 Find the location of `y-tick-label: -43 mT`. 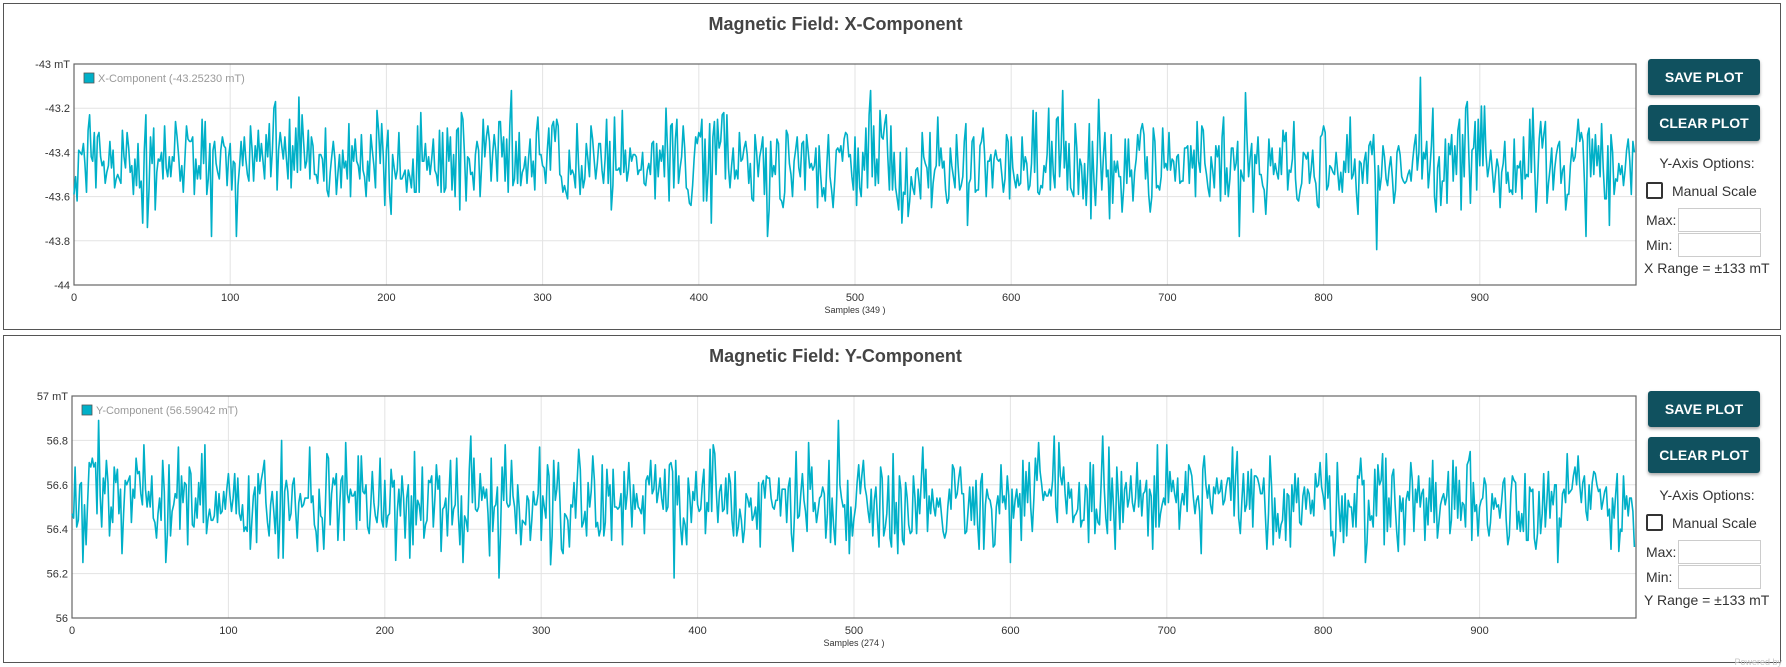

y-tick-label: -43 mT is located at coordinates (52, 65).